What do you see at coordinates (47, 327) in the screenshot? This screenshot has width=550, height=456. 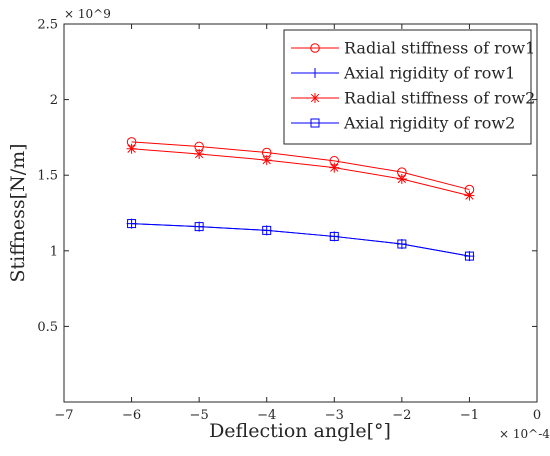 I see `y-tick-label: 0.5` at bounding box center [47, 327].